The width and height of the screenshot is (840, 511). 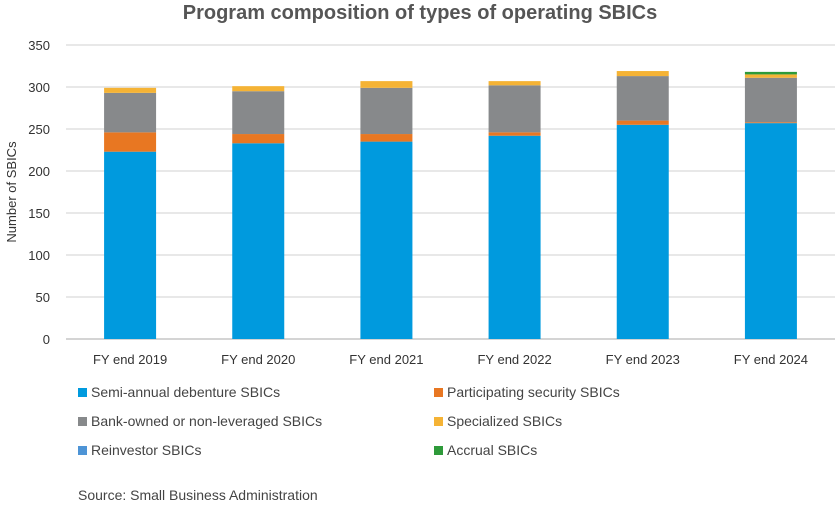 I want to click on legend-label: Bank-owned or non-leveraged SBICs, so click(x=207, y=421).